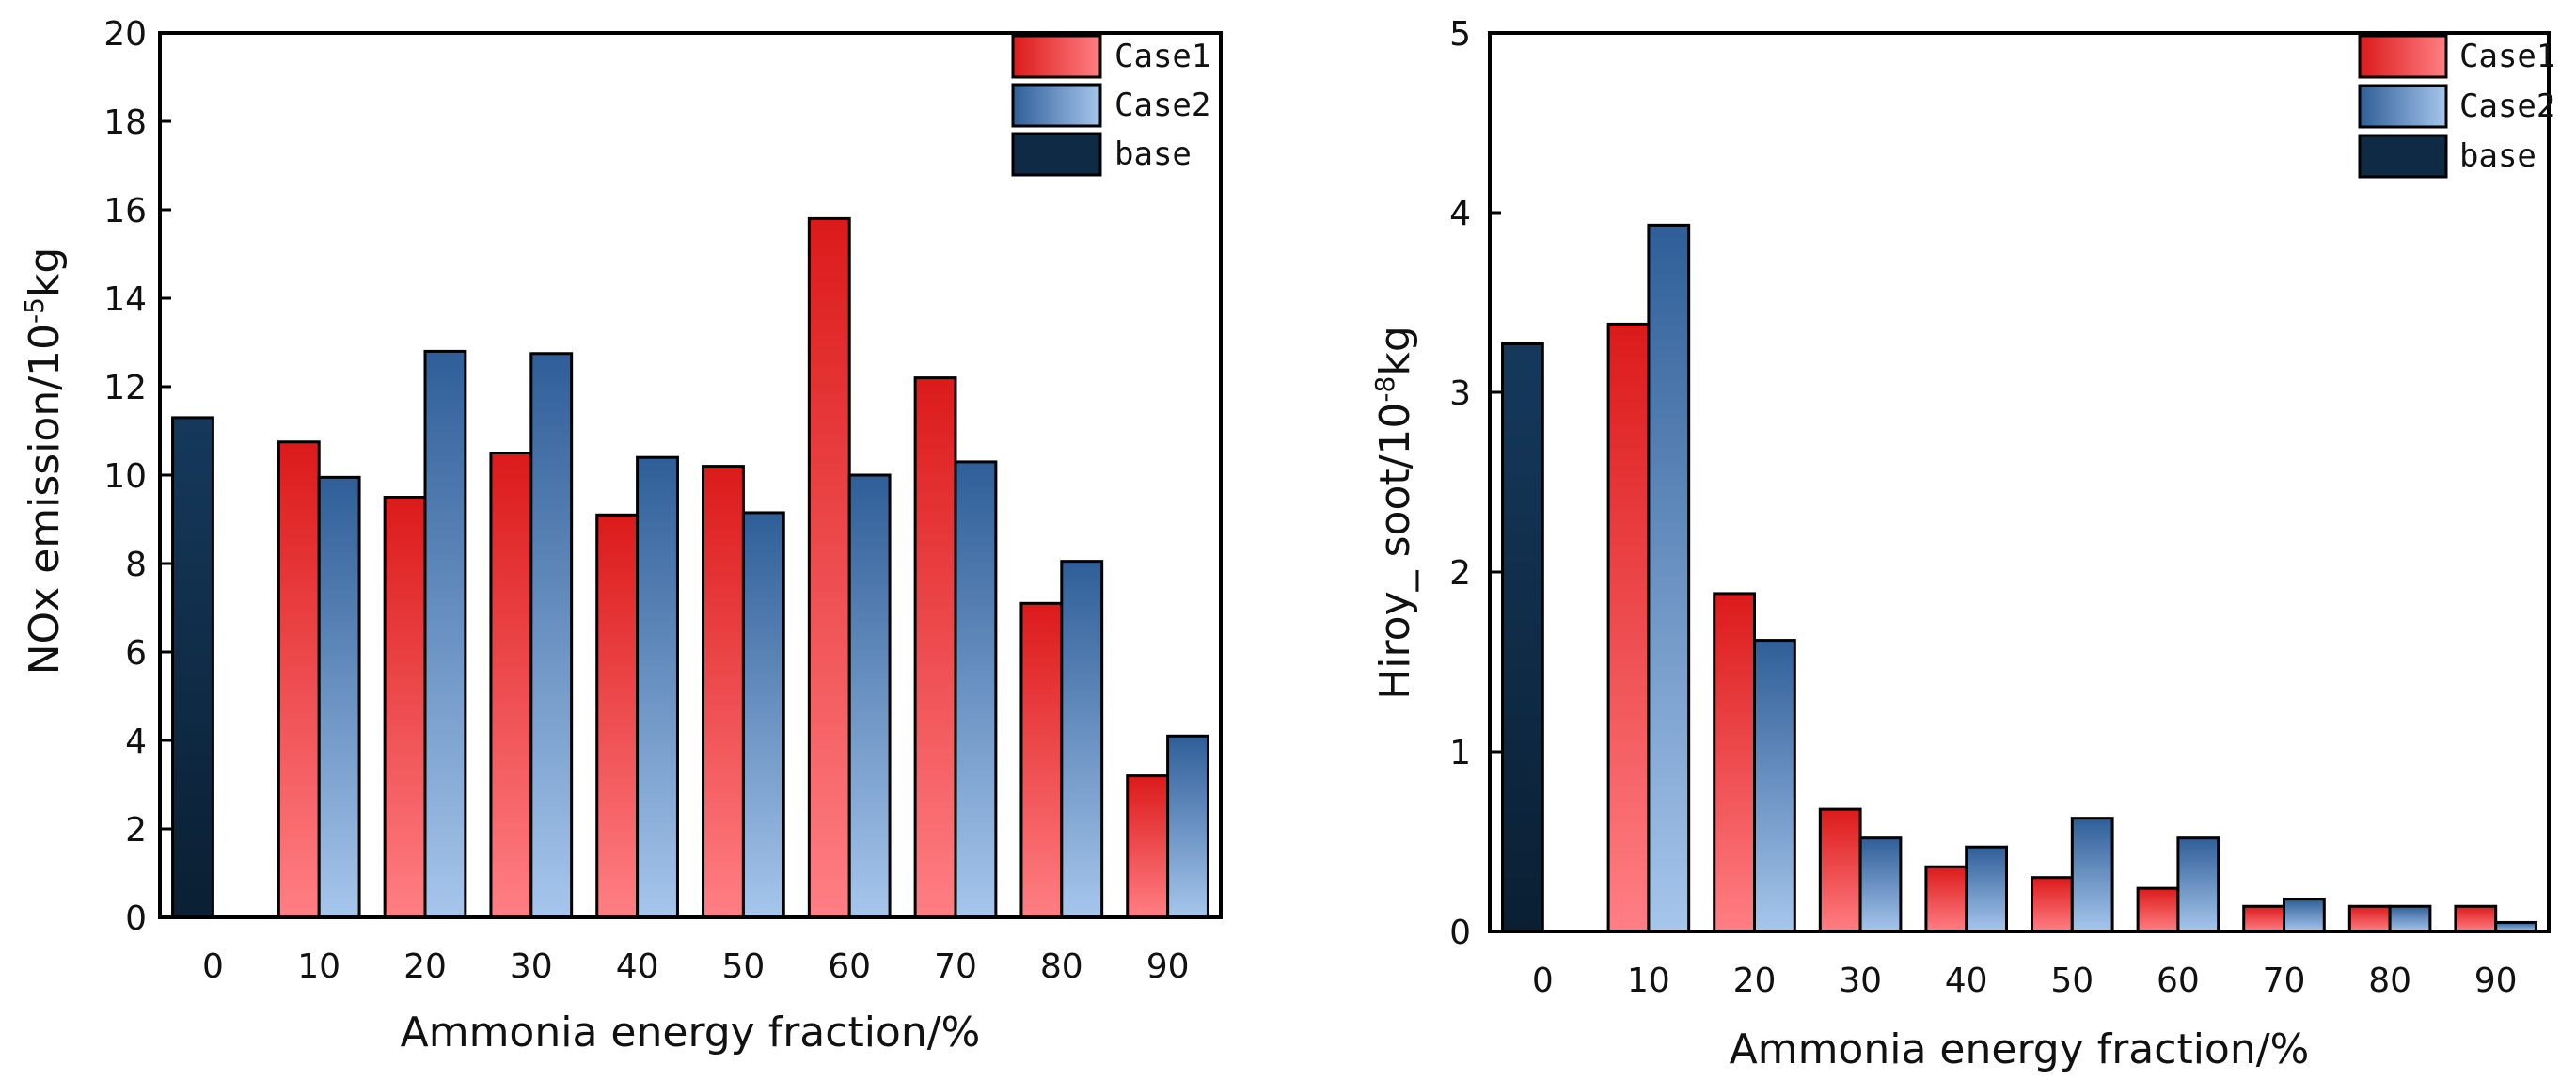  I want to click on y-tick-label: 1, so click(1460, 753).